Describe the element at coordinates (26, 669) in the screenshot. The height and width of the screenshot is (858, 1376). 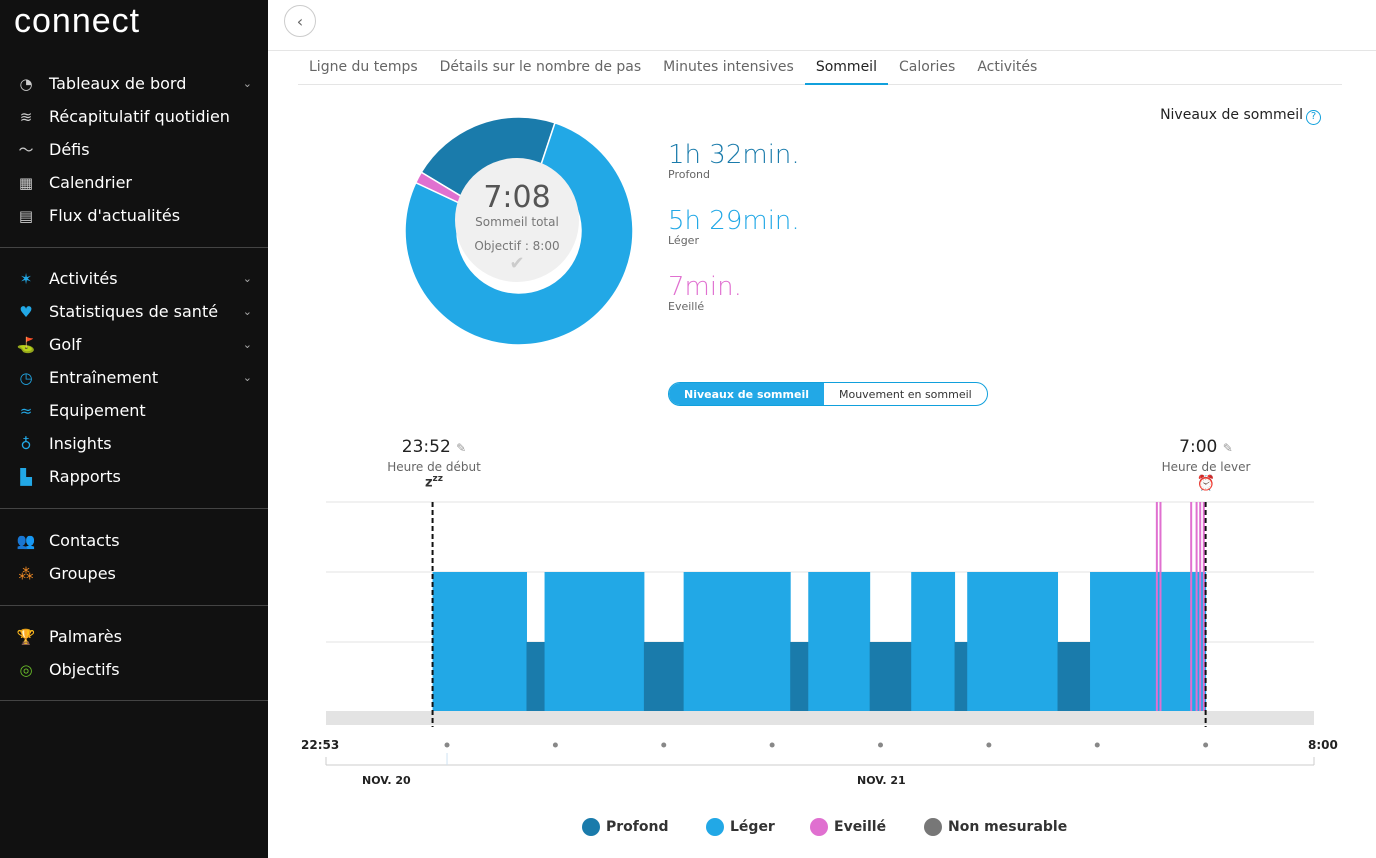
I see `target-icon: ◎` at that location.